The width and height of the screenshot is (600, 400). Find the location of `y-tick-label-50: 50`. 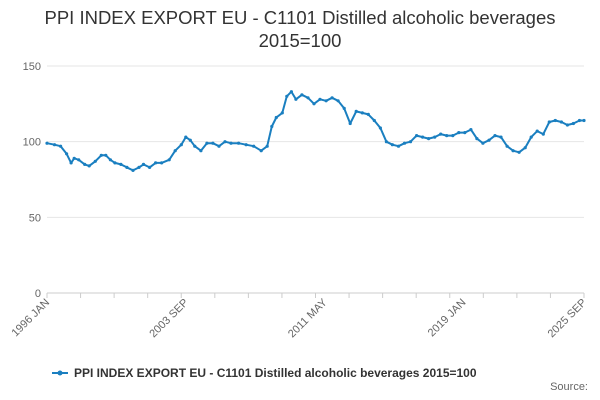

y-tick-label-50: 50 is located at coordinates (35, 218).